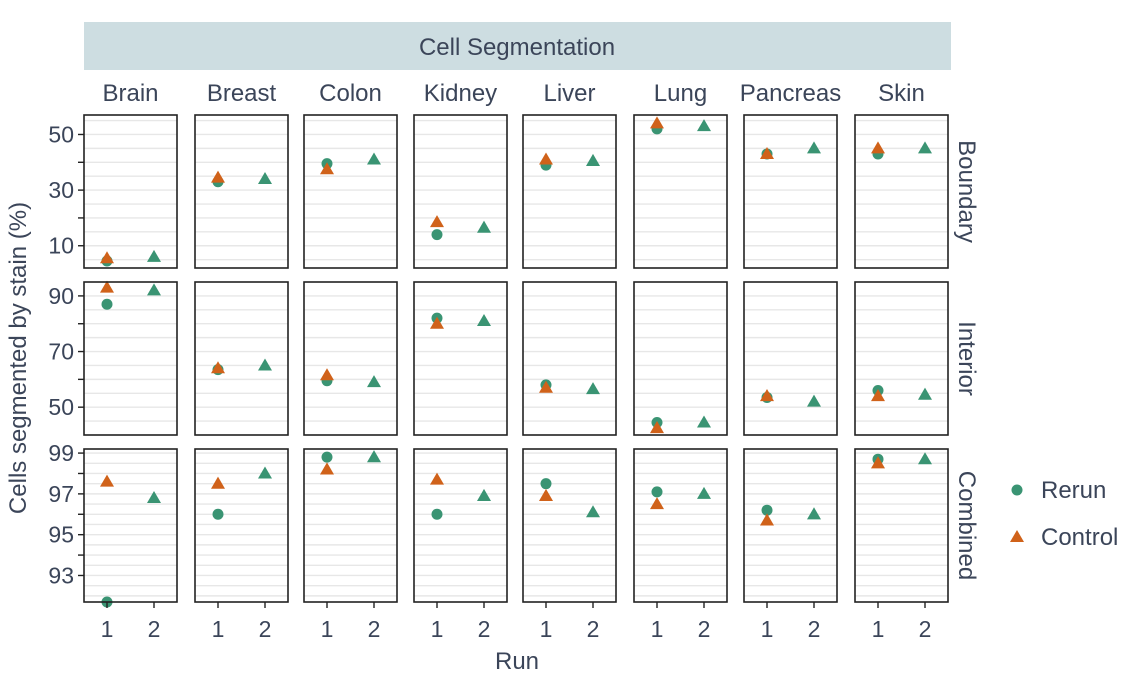 The width and height of the screenshot is (1136, 684). Describe the element at coordinates (460, 358) in the screenshot. I see `panel-interior-kidney` at that location.